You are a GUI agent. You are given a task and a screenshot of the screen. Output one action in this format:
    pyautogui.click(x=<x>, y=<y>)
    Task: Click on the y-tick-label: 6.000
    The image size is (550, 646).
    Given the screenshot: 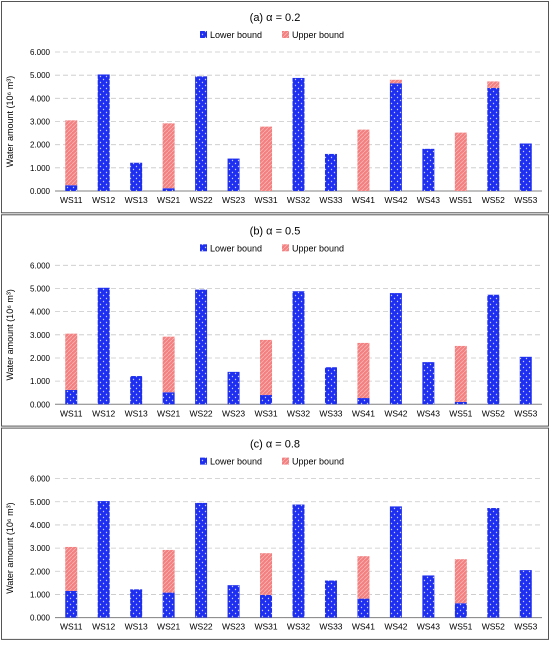 What is the action you would take?
    pyautogui.click(x=40, y=479)
    